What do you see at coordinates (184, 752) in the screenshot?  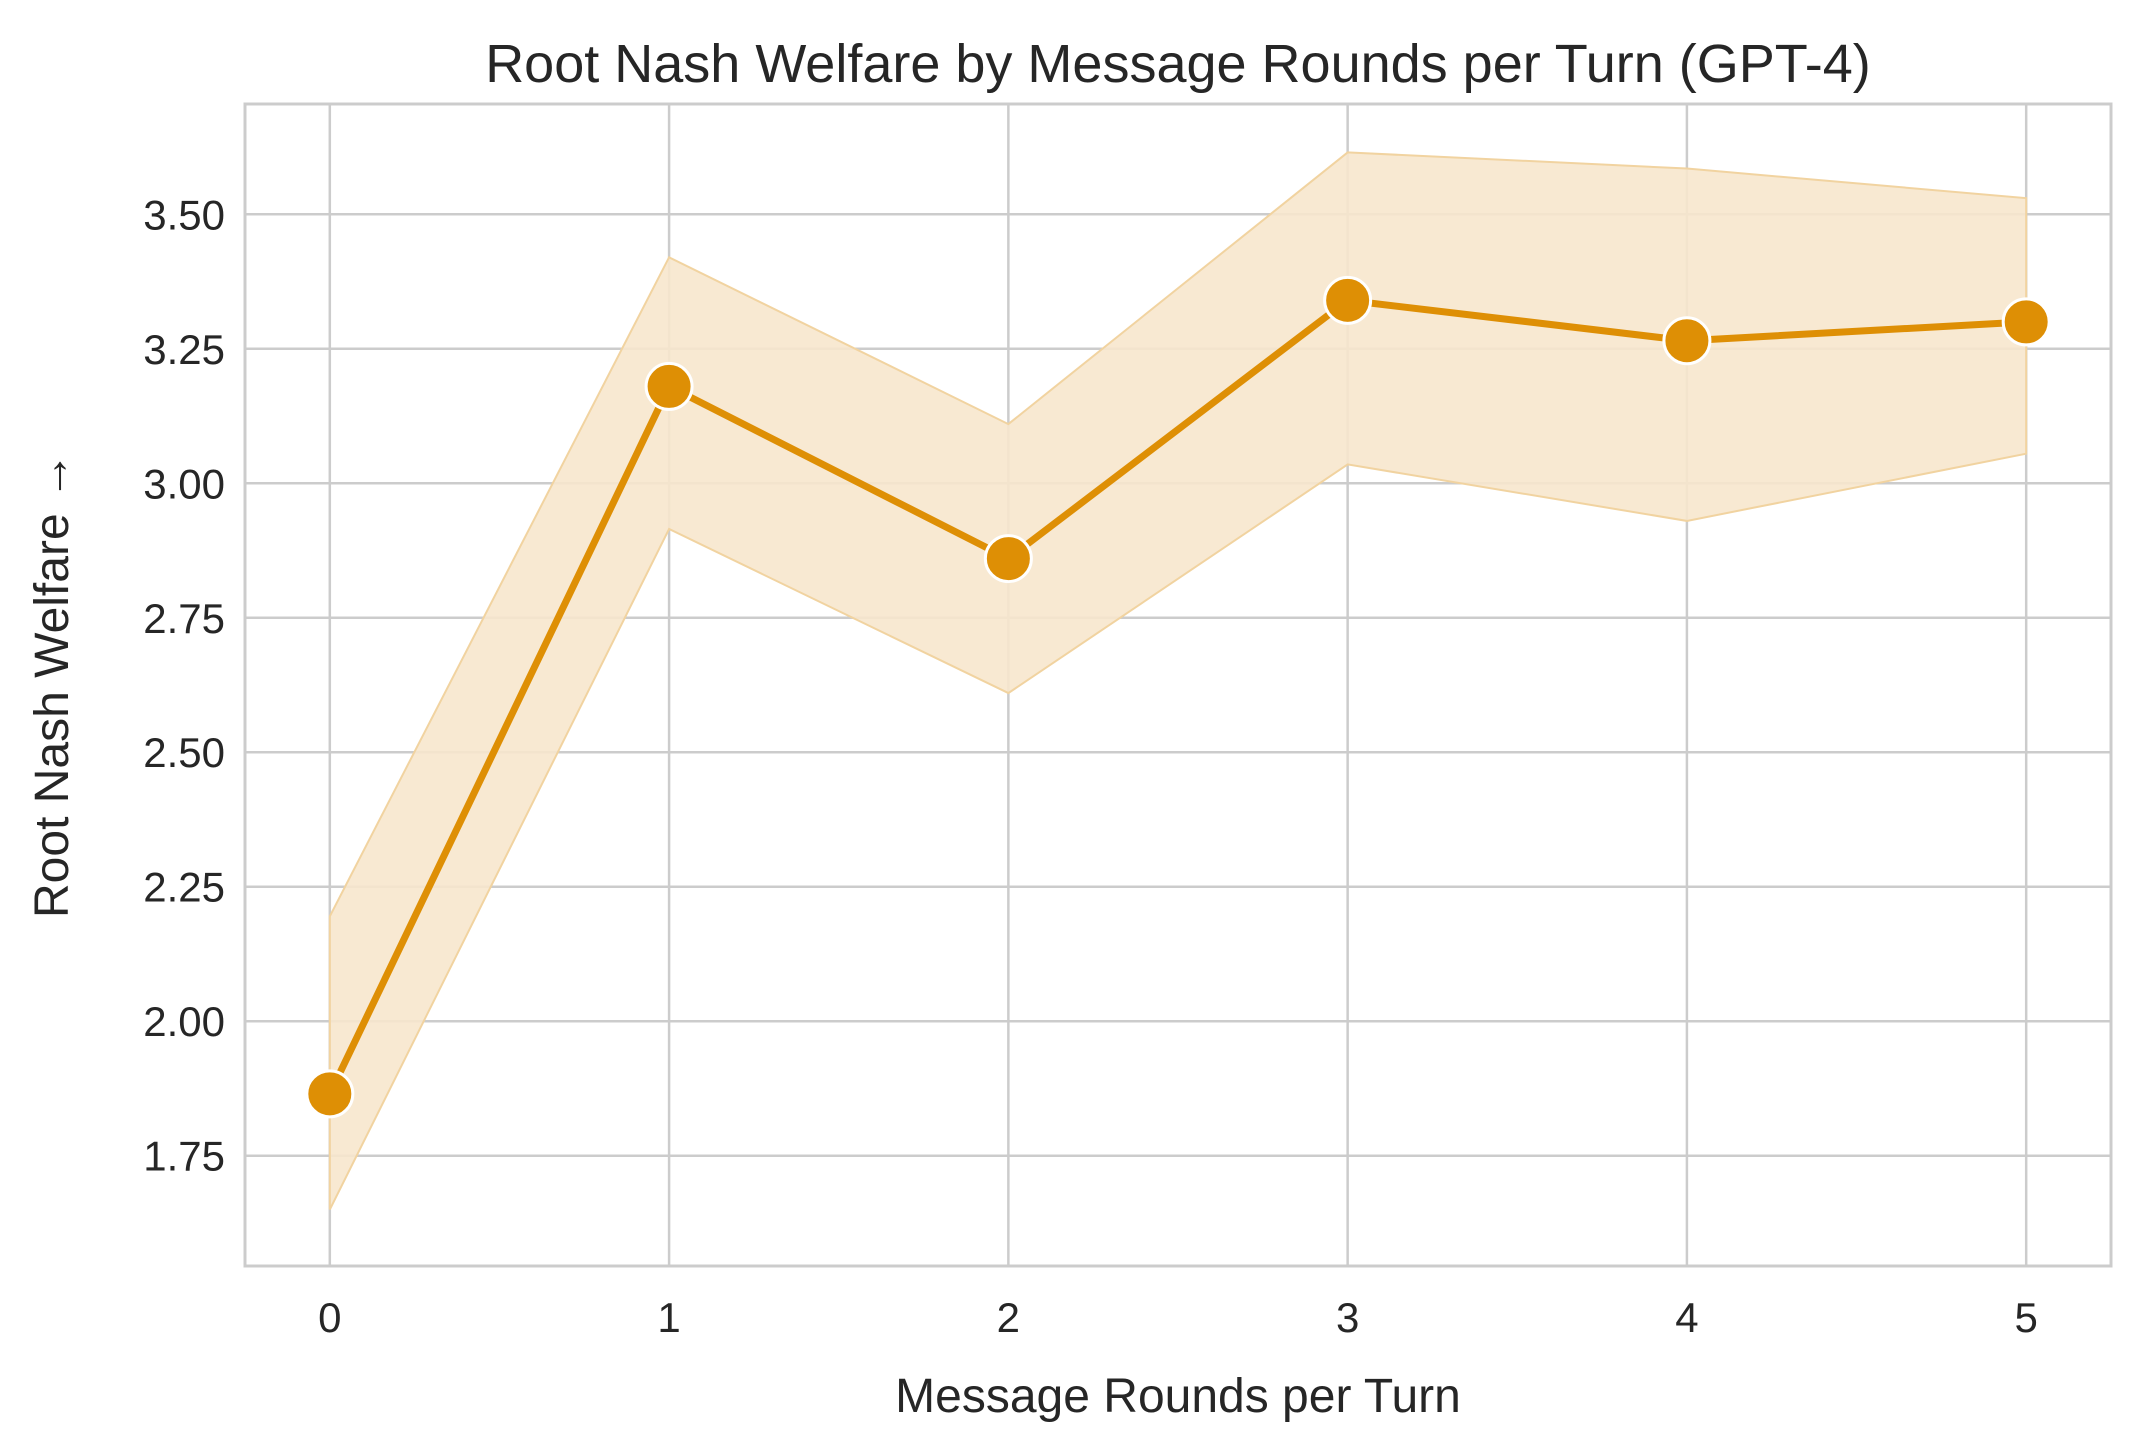 I see `y-tick-label: 2.50` at bounding box center [184, 752].